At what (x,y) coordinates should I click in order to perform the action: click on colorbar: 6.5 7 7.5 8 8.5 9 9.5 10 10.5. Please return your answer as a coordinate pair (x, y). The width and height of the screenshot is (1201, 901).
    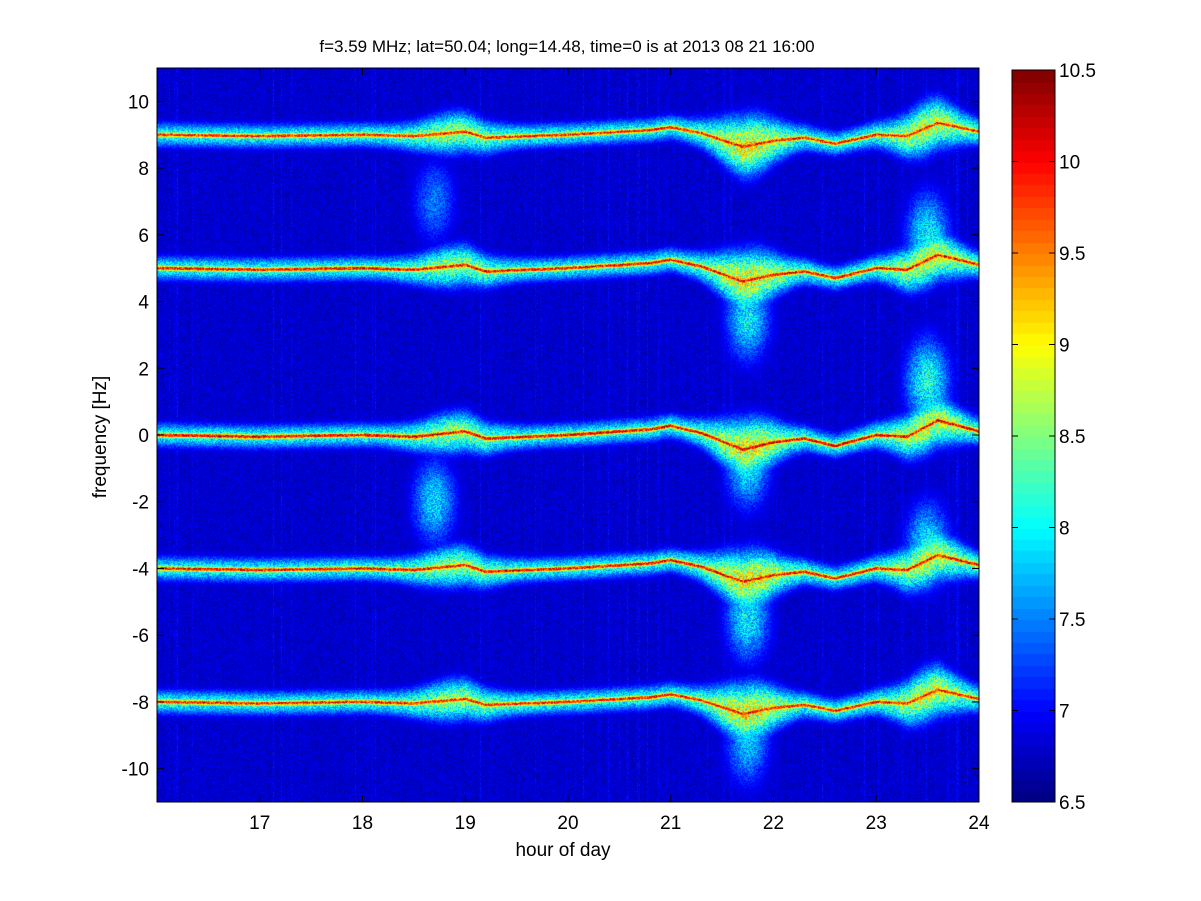
    Looking at the image, I should click on (1053, 437).